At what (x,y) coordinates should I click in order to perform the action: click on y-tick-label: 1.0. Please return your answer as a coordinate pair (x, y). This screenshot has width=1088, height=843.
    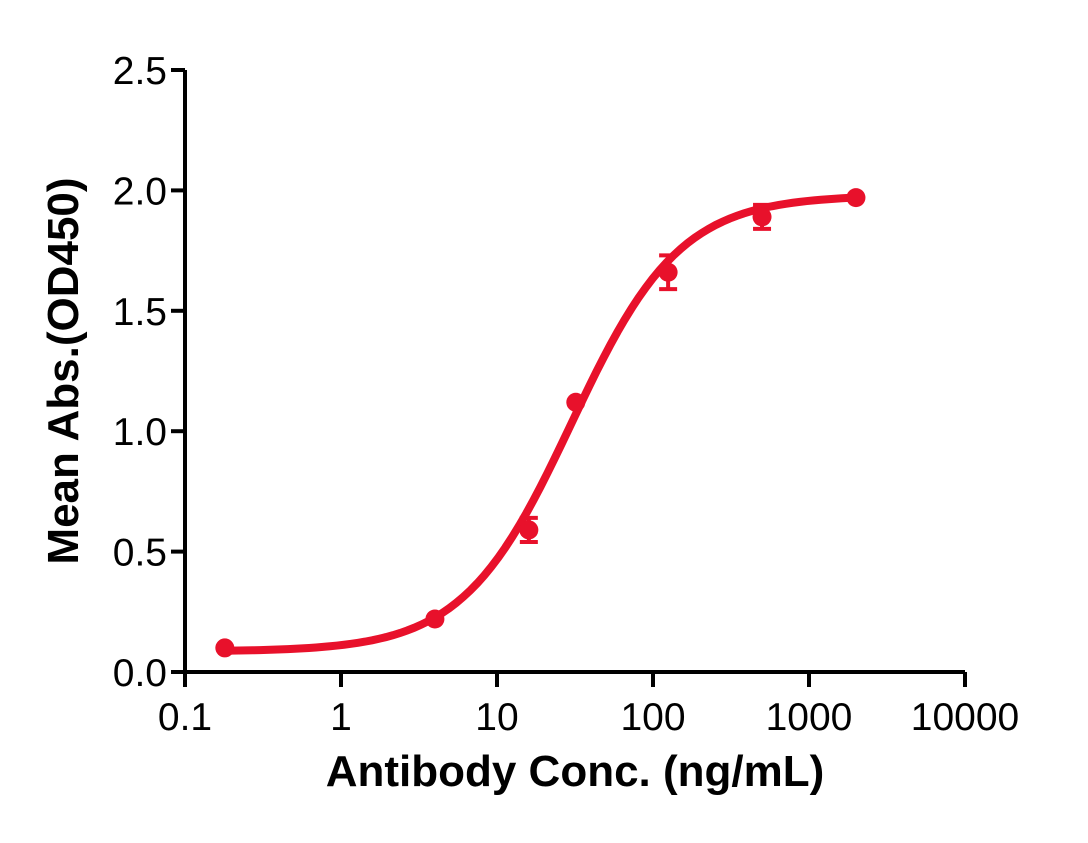
    Looking at the image, I should click on (140, 432).